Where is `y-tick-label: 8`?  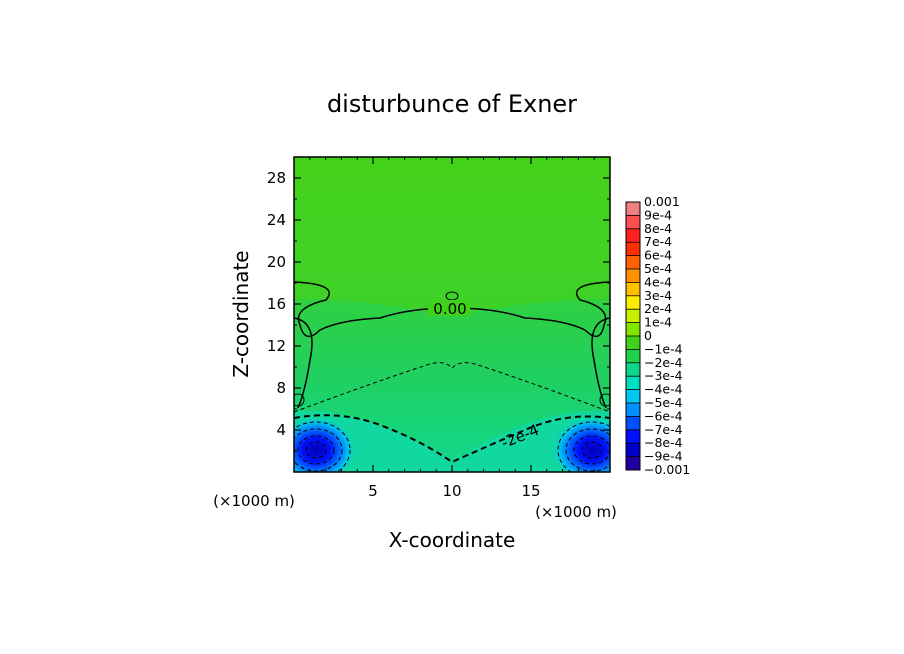 y-tick-label: 8 is located at coordinates (281, 388).